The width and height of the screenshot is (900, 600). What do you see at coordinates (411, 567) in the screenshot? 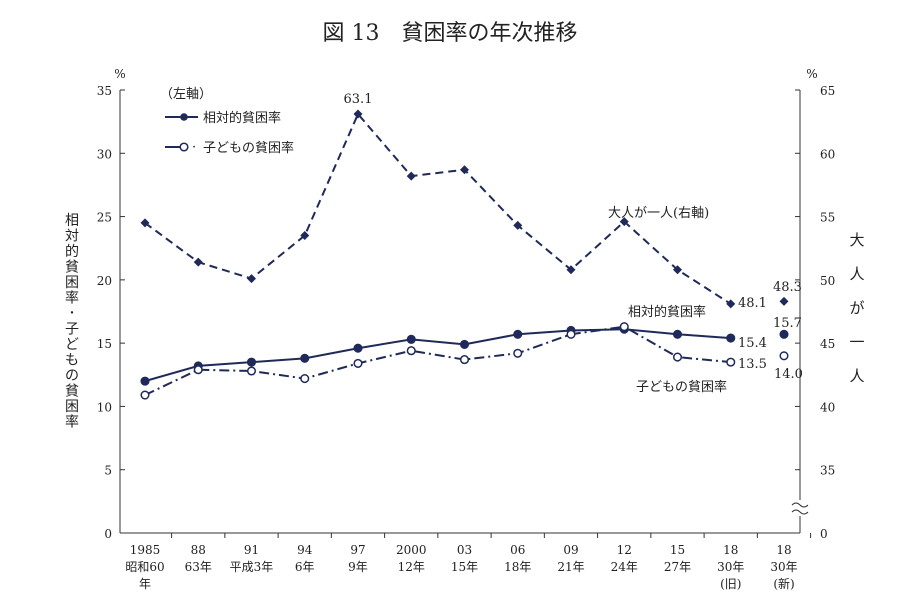
I see `x-tick-label: 12年` at bounding box center [411, 567].